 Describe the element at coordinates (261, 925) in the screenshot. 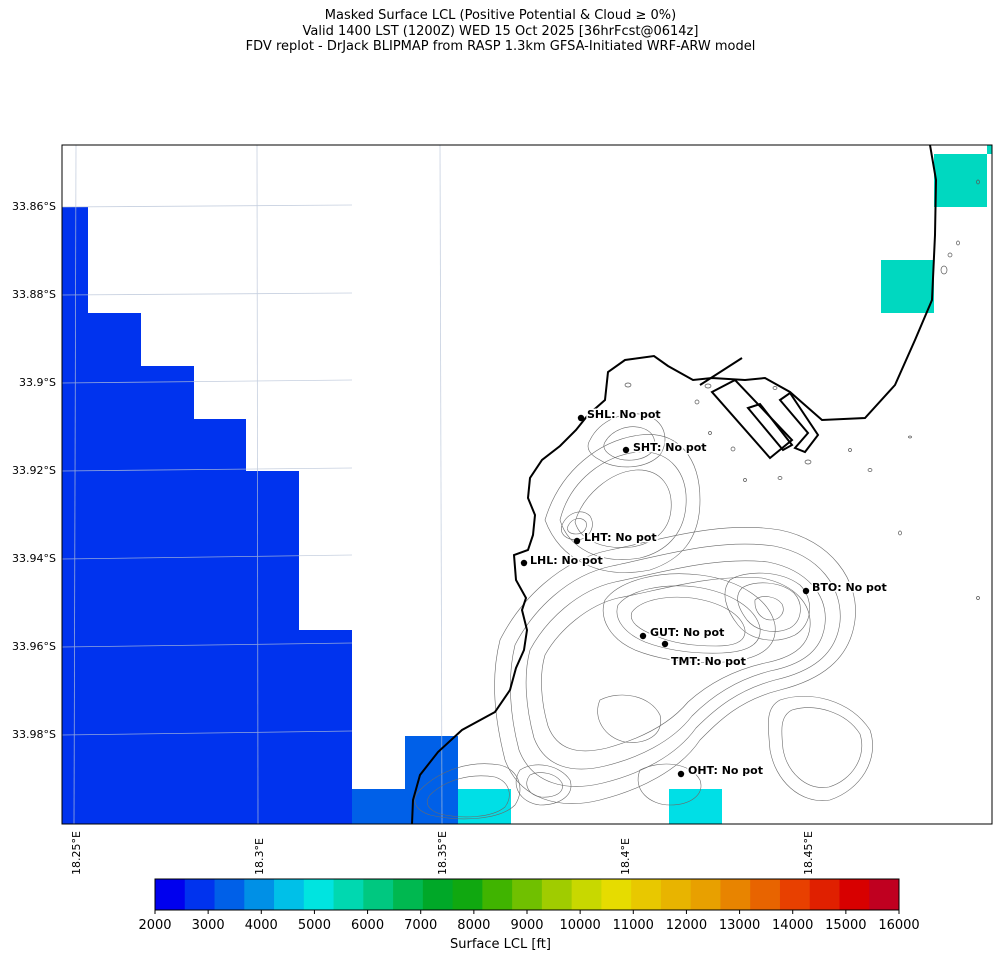

I see `colorbar-tick-label: 4000` at that location.